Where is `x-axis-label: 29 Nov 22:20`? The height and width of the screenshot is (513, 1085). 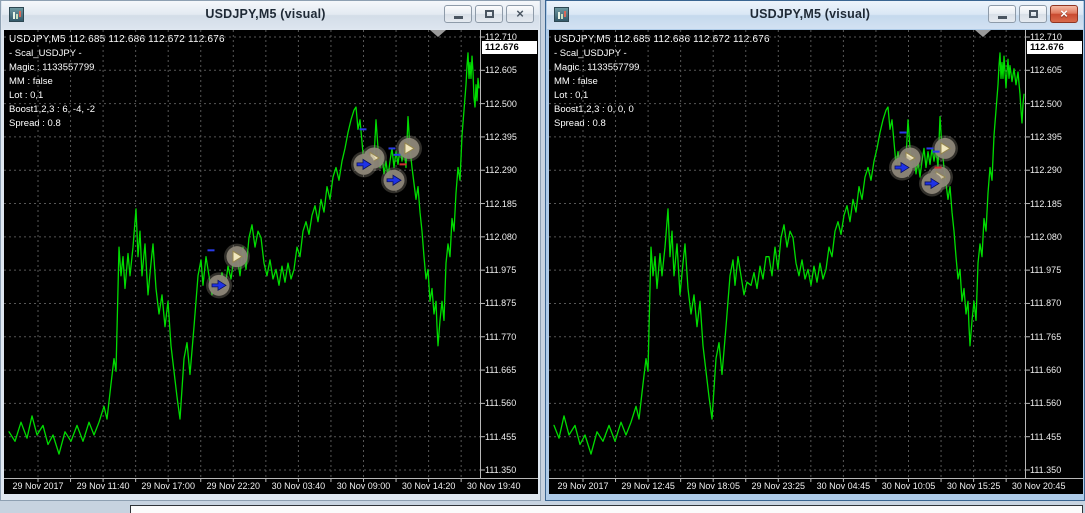 x-axis-label: 29 Nov 22:20 is located at coordinates (233, 486).